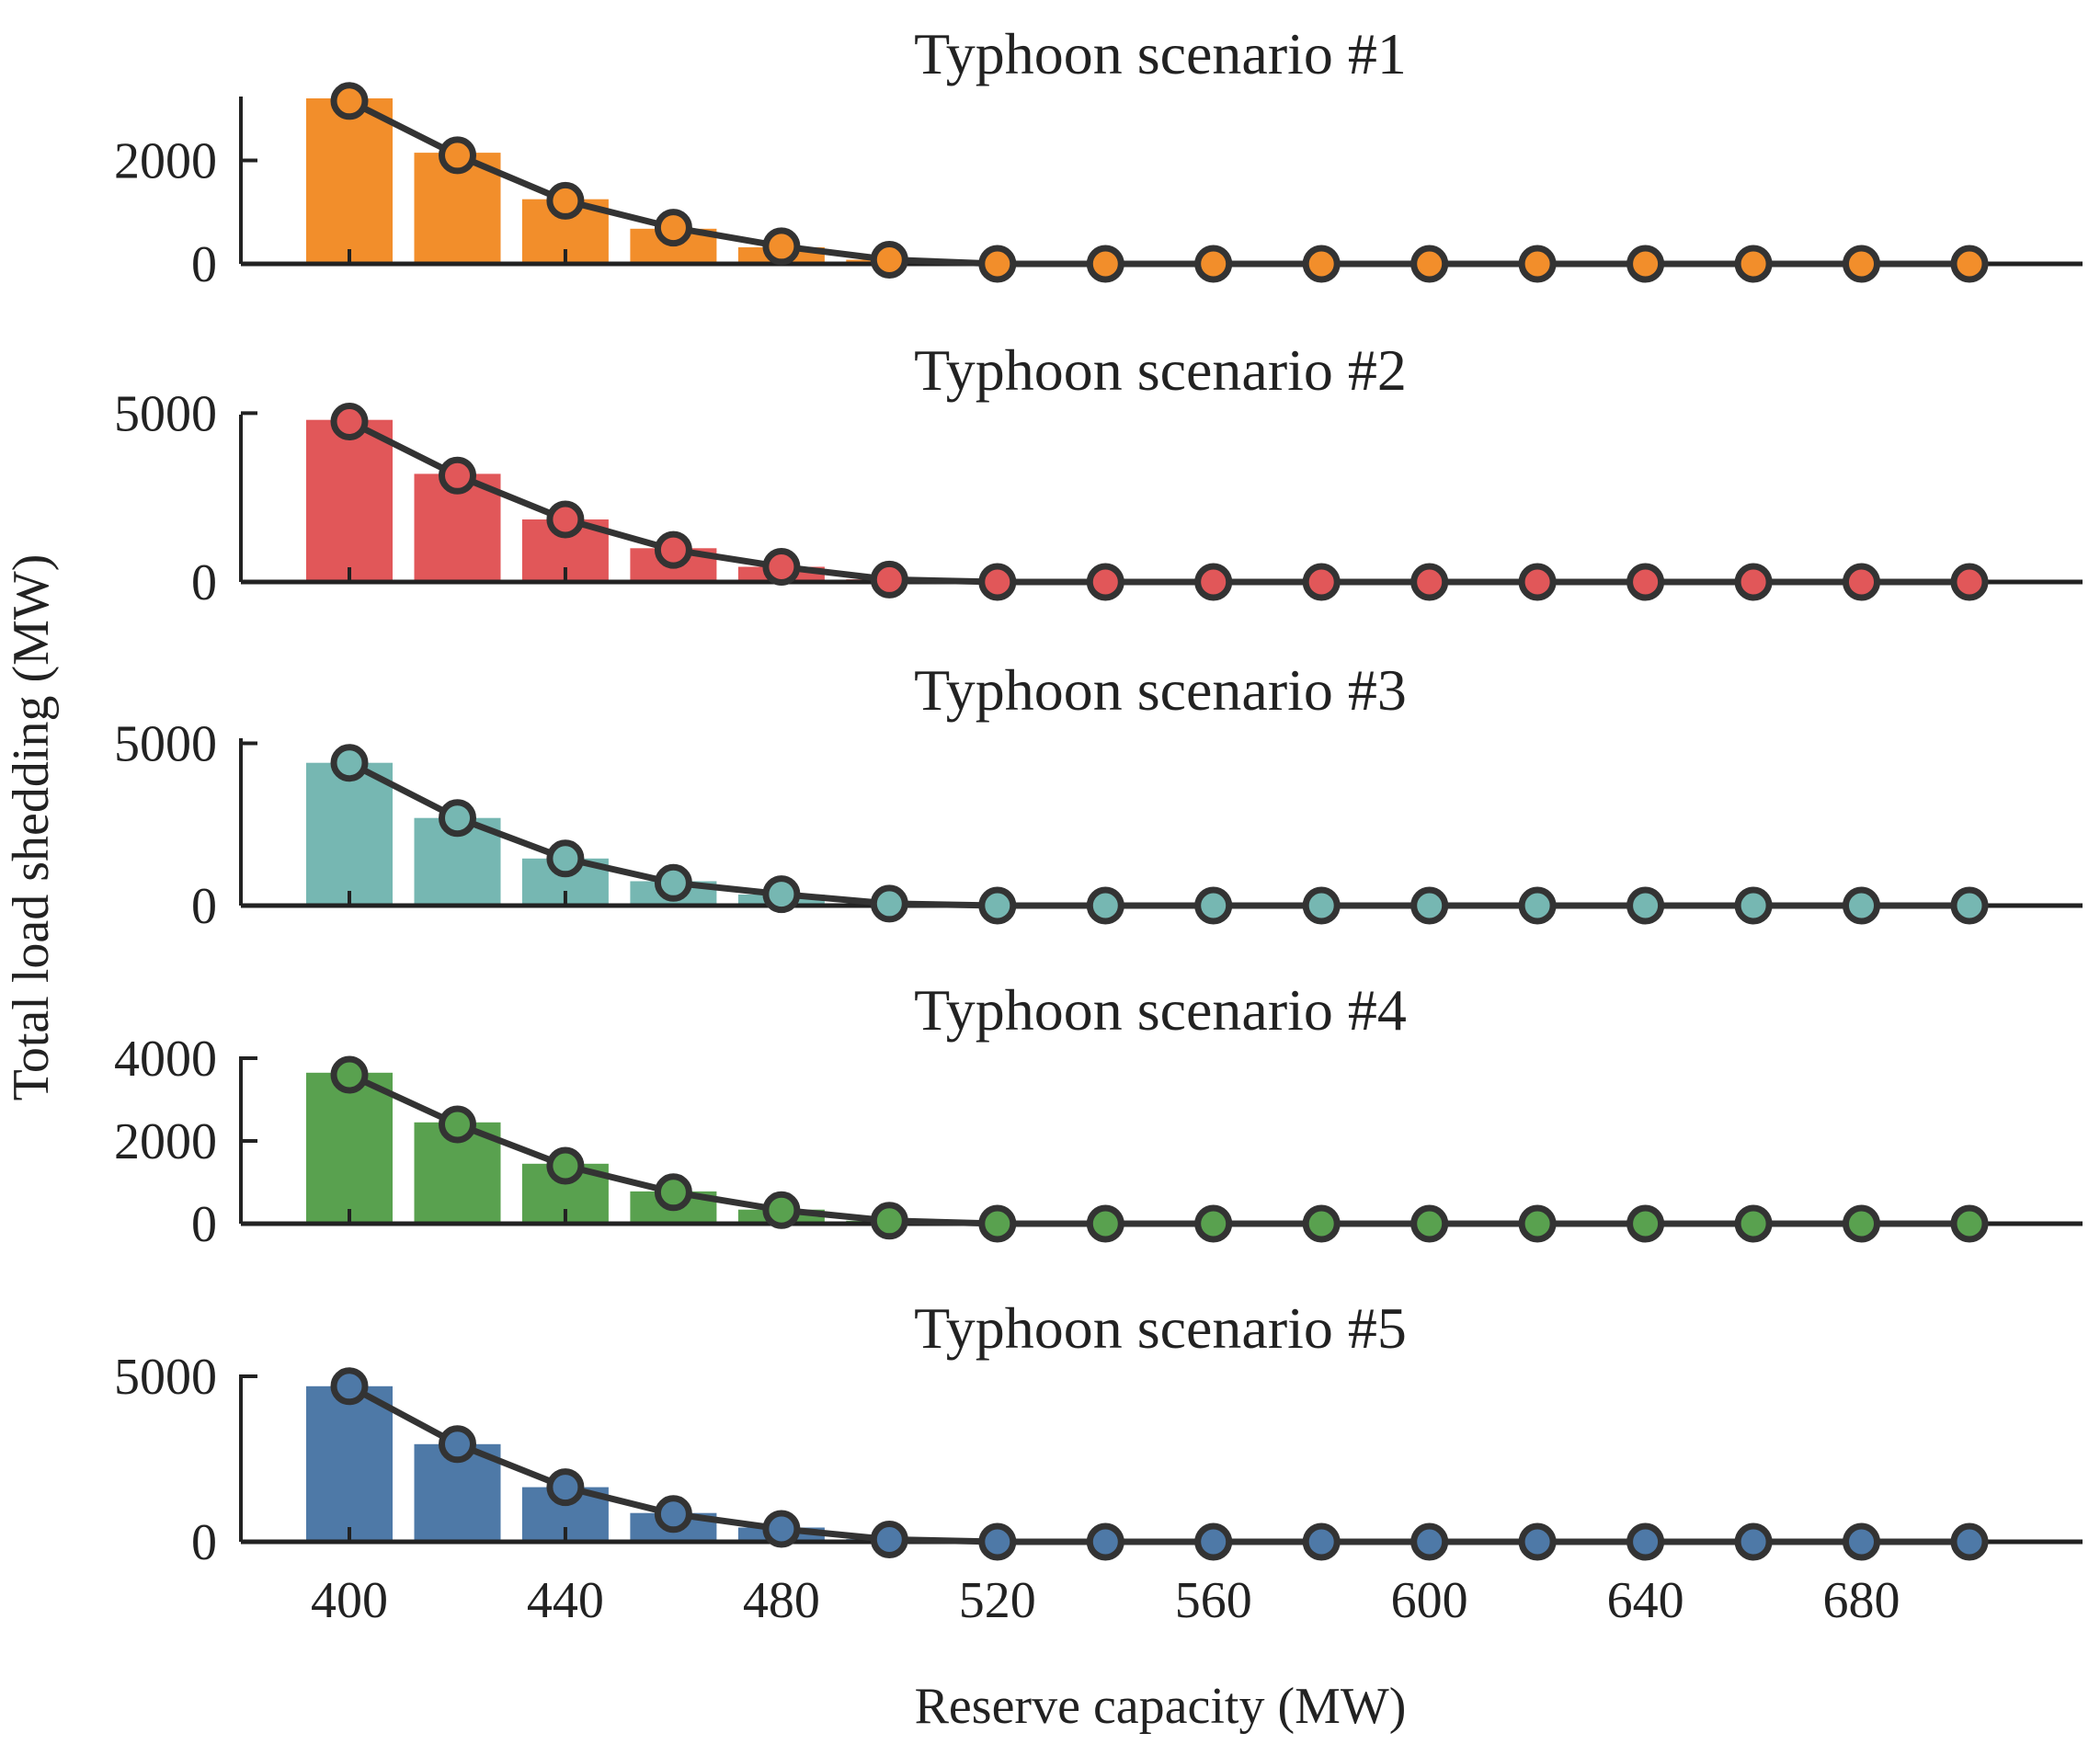 The height and width of the screenshot is (1756, 2100). I want to click on x-tick-label: 520, so click(997, 1601).